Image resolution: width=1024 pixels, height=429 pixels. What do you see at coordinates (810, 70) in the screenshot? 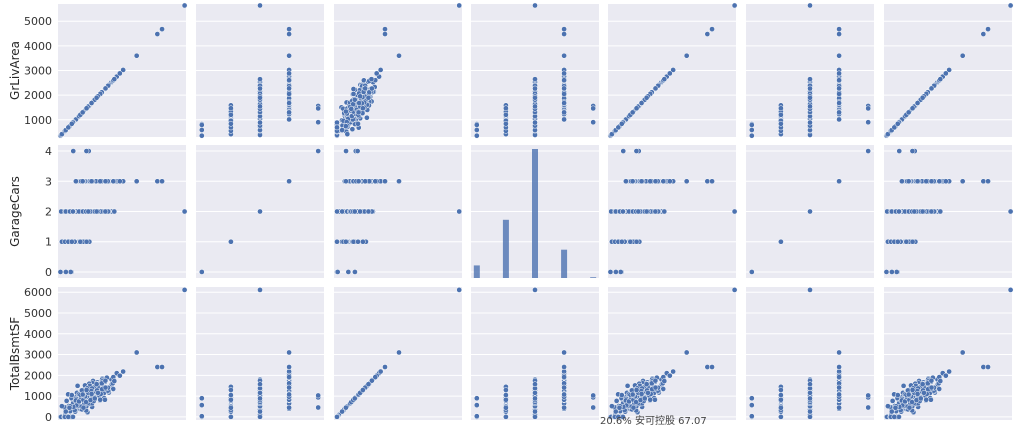
I see `panel-r0-c5` at bounding box center [810, 70].